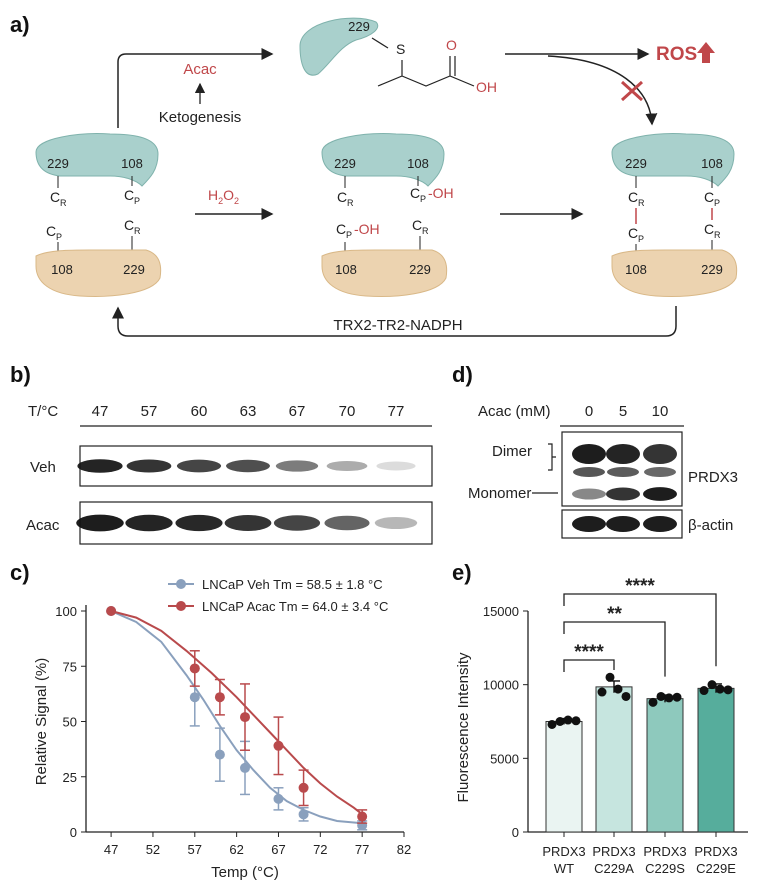 The height and width of the screenshot is (892, 758). Describe the element at coordinates (349, 235) in the screenshot. I see `p-sub-m2: P` at that location.